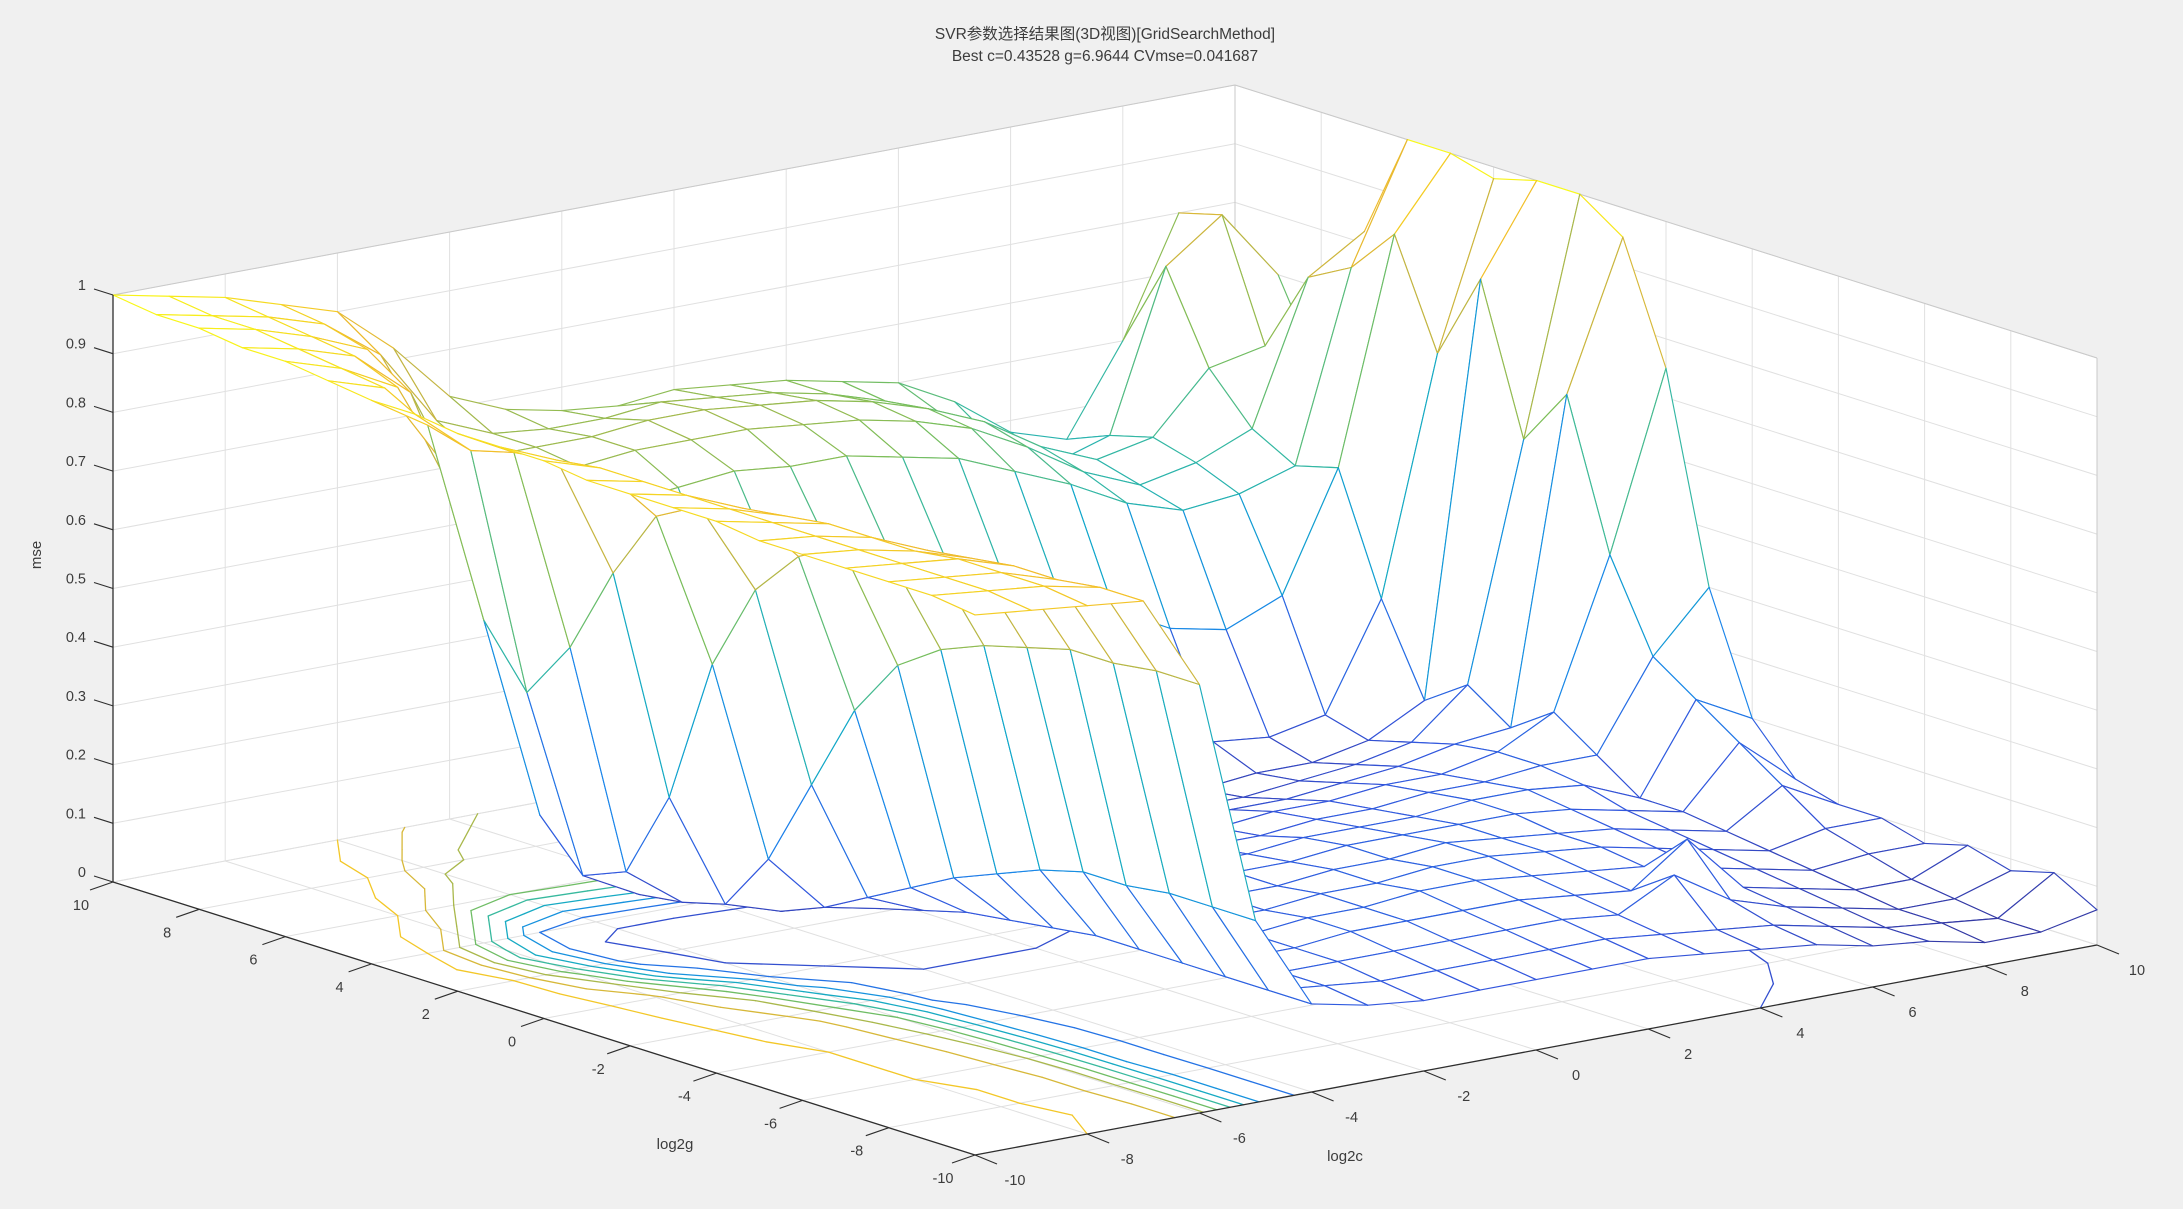 This screenshot has height=1209, width=2183. Describe the element at coordinates (76, 403) in the screenshot. I see `tick-label: 0.8` at that location.